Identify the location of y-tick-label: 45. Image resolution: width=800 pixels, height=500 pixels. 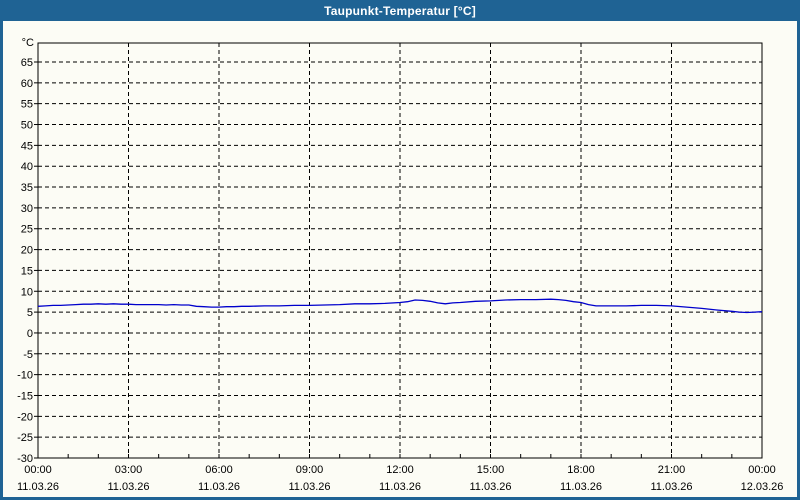
(27, 146).